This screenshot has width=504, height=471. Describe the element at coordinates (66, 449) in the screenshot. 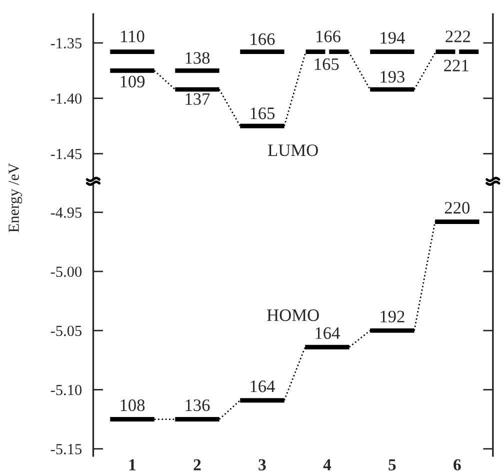

I see `y-tick-label: -5.15` at that location.